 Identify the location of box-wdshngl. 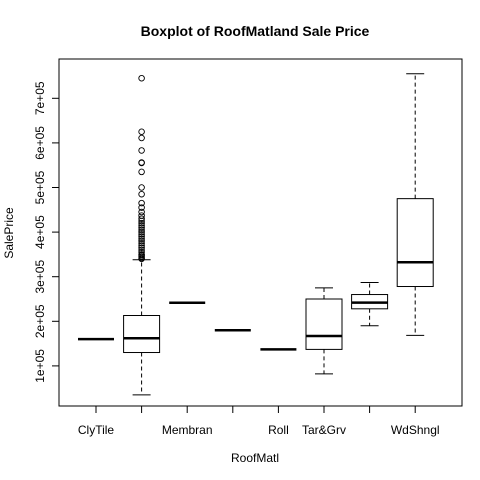
(415, 204).